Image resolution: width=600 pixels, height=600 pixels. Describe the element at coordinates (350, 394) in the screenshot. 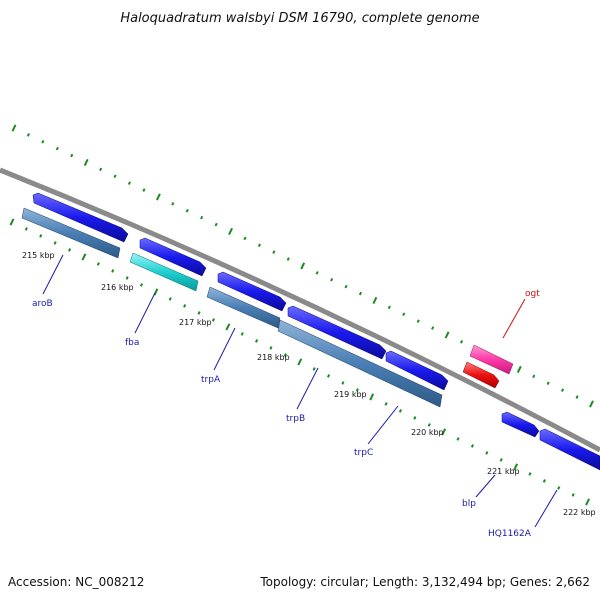

I see `tick-label: 219 kbp` at that location.